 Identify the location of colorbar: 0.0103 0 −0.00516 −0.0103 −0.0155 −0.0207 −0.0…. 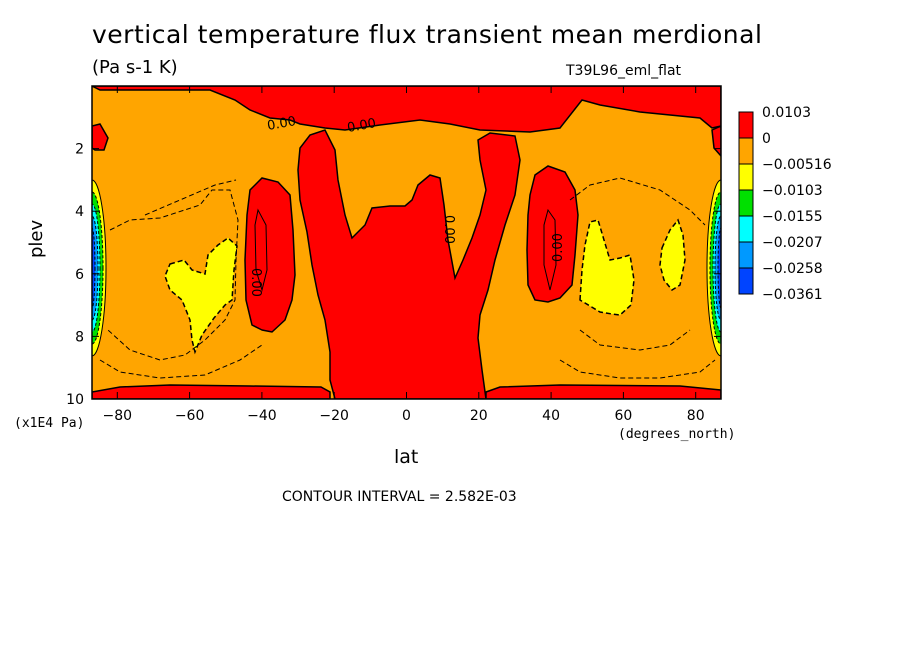
(785, 204).